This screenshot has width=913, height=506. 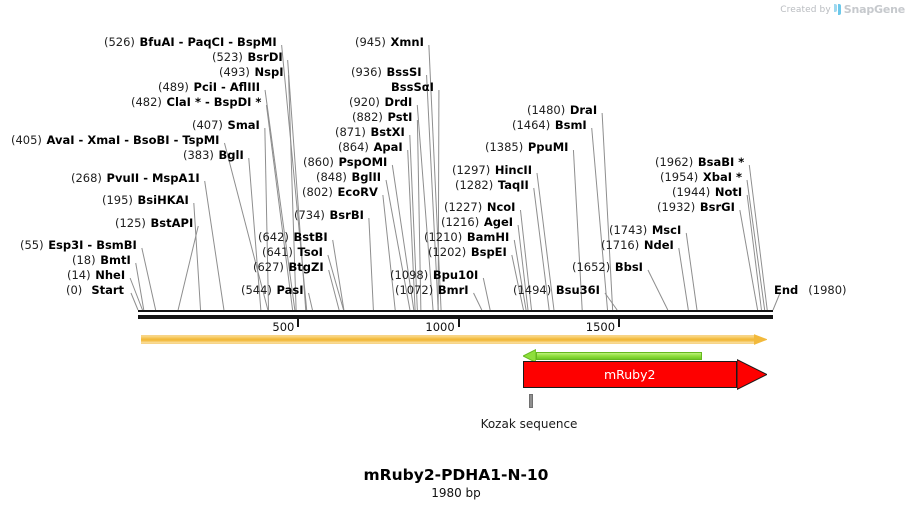 I want to click on enzyme-label: (802) EcoRV, so click(x=340, y=192).